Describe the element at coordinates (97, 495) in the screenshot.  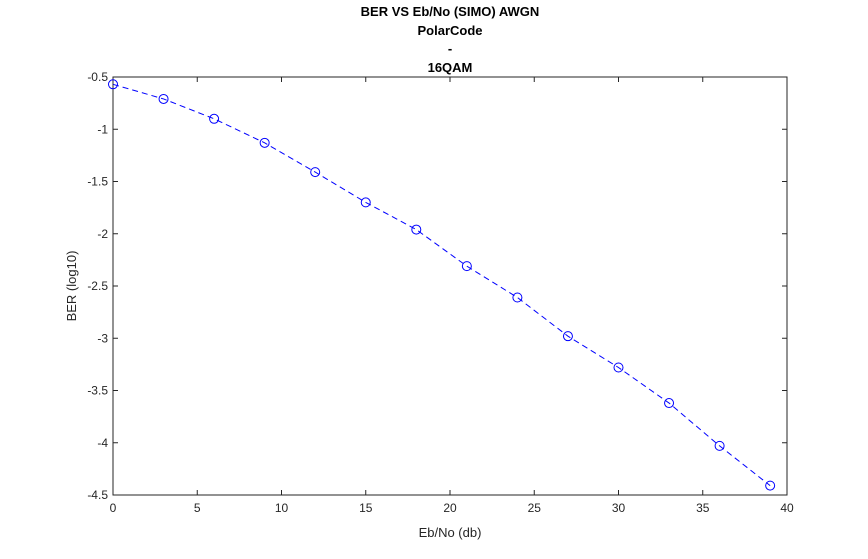
I see `y-tick-label: -4.5` at that location.